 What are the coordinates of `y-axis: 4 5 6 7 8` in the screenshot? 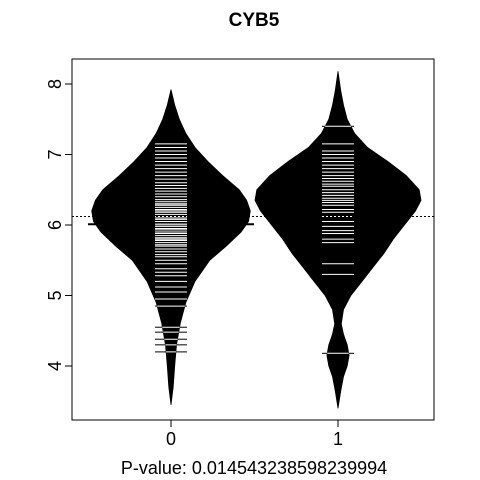 It's located at (58, 225).